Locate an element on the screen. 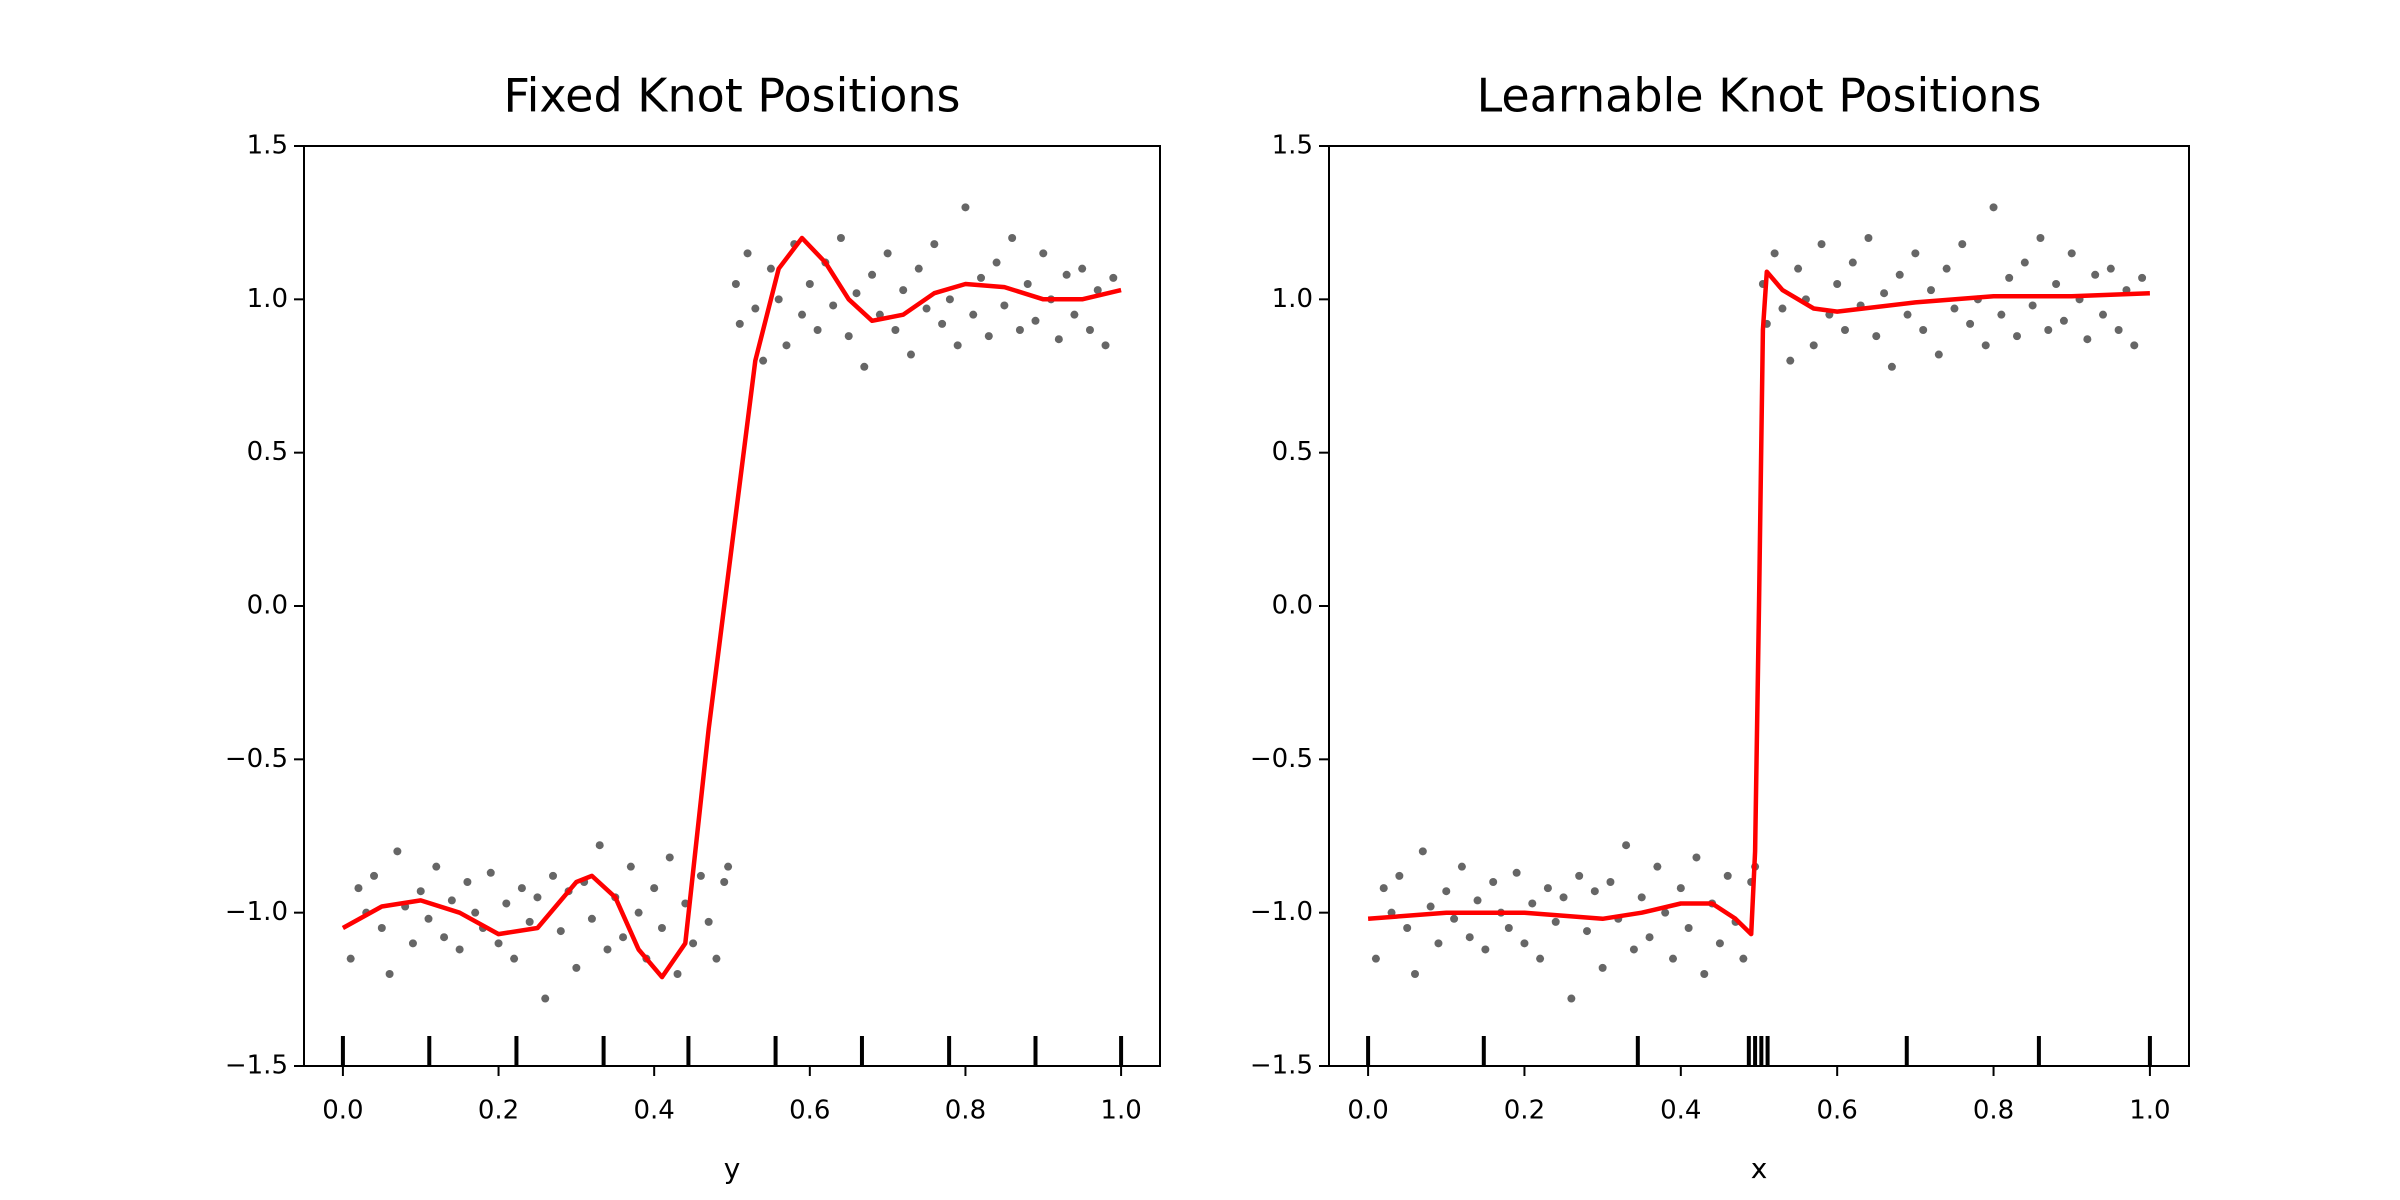 The width and height of the screenshot is (2400, 1200). x-tick-label: 0.2 is located at coordinates (498, 1111).